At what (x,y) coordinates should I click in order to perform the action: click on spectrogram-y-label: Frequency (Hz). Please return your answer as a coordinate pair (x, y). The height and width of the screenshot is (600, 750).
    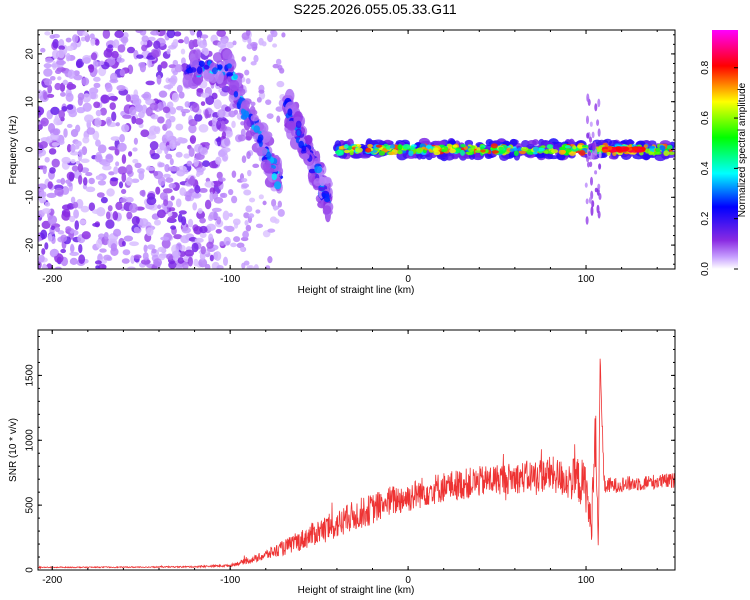
    Looking at the image, I should click on (13, 150).